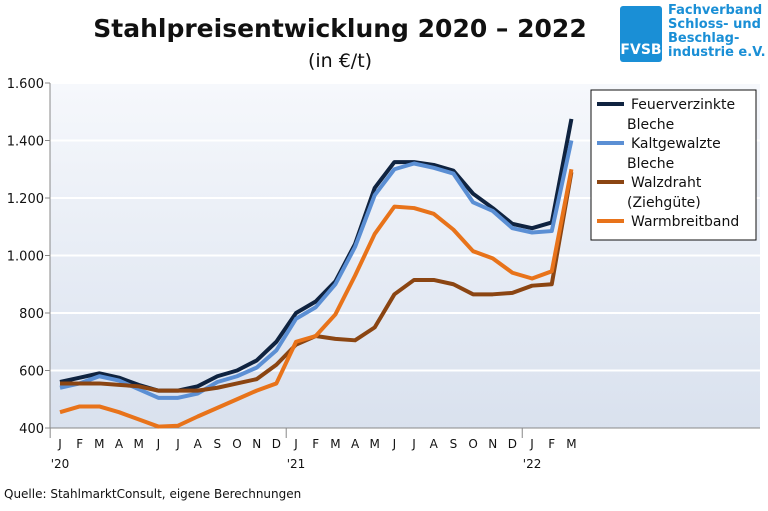 This screenshot has width=768, height=511. I want to click on legend-label: Walzdraht, so click(666, 183).